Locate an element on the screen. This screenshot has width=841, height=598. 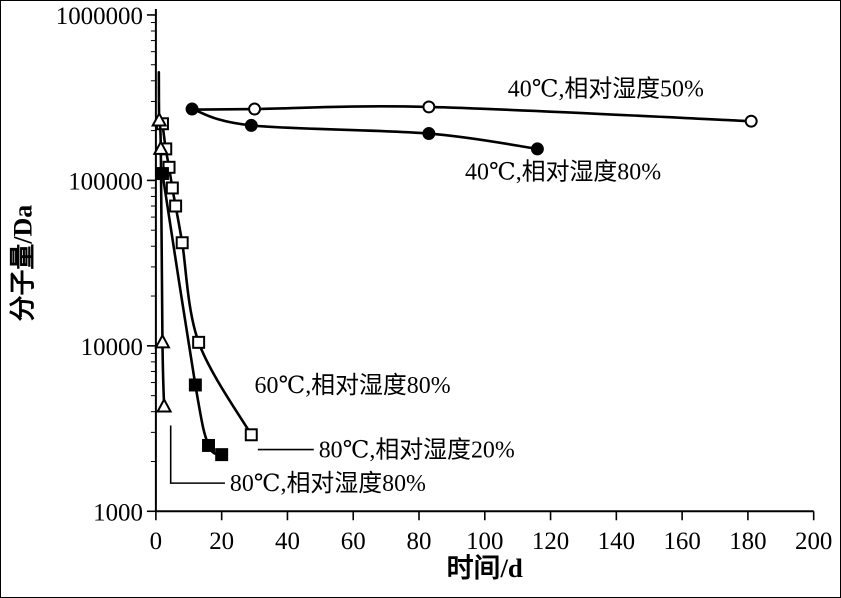
x-tick-label: 20 is located at coordinates (221, 541).